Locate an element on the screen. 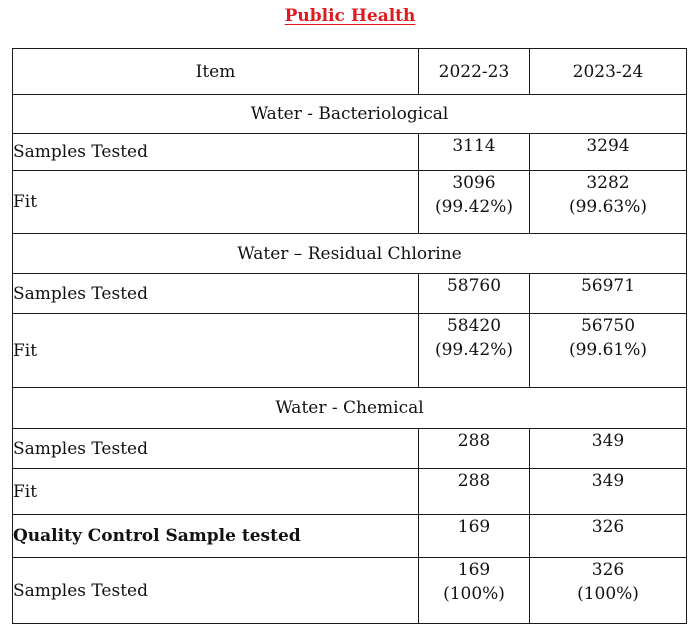 This screenshot has height=643, width=700. percent-year-2: (99.63%) is located at coordinates (608, 207).